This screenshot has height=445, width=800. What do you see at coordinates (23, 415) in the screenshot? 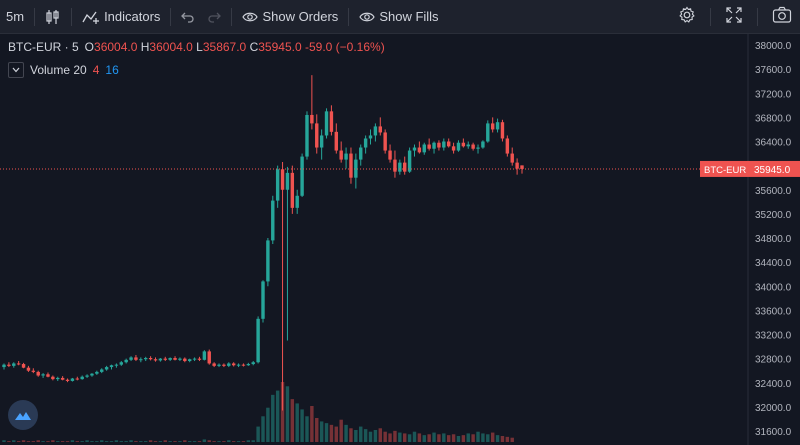
I see `brand-logo` at bounding box center [23, 415].